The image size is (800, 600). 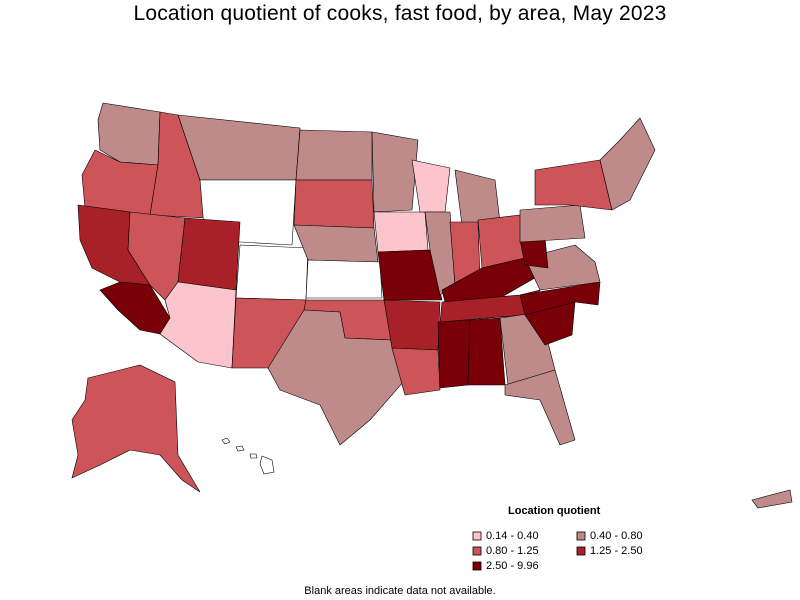 I want to click on alabama-region, so click(x=486, y=351).